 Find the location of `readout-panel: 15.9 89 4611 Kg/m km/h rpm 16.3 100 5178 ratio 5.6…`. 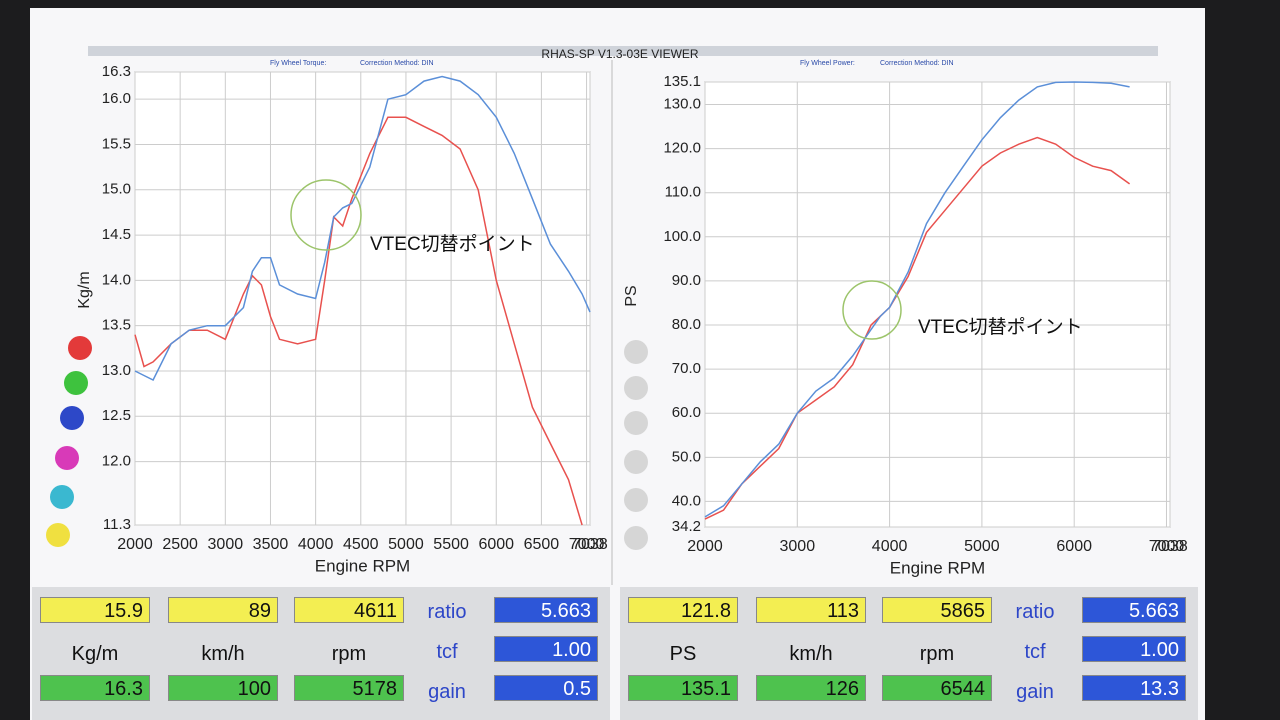

readout-panel: 15.9 89 4611 Kg/m km/h rpm 16.3 100 5178 ratio 5.6… is located at coordinates (321, 653).